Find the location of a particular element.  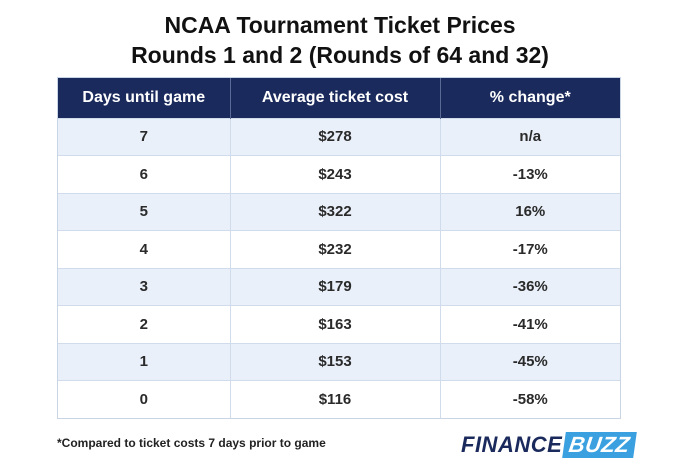

cell-cost: $153 is located at coordinates (334, 361).